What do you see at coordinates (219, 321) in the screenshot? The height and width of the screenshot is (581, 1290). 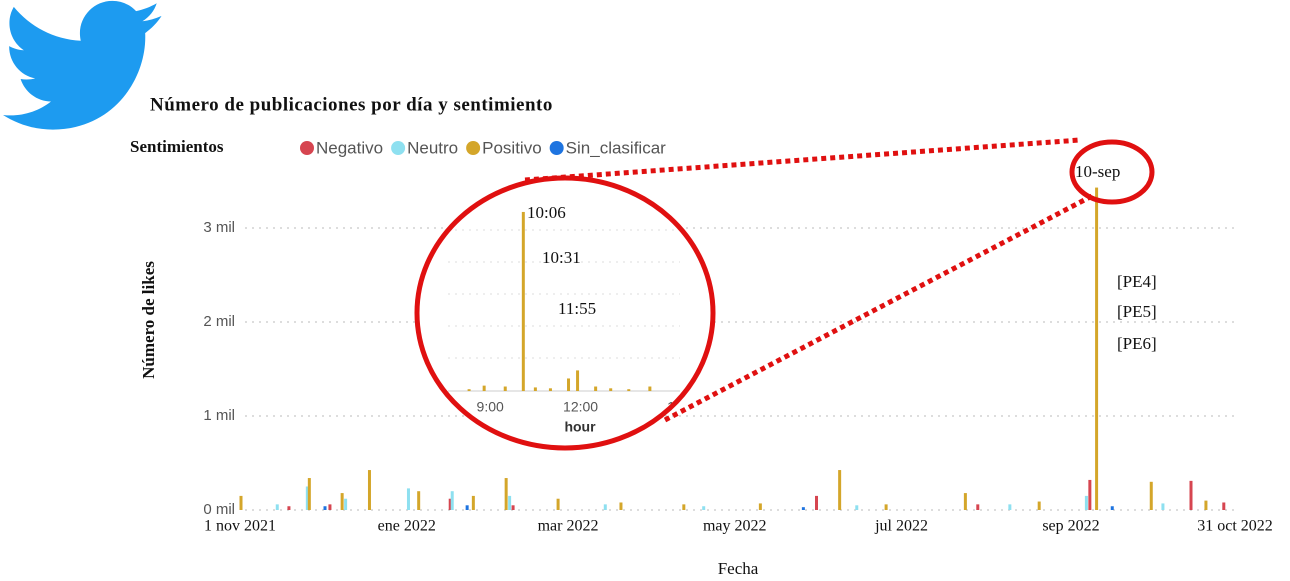 I see `y-tick-label: 2 mil` at bounding box center [219, 321].